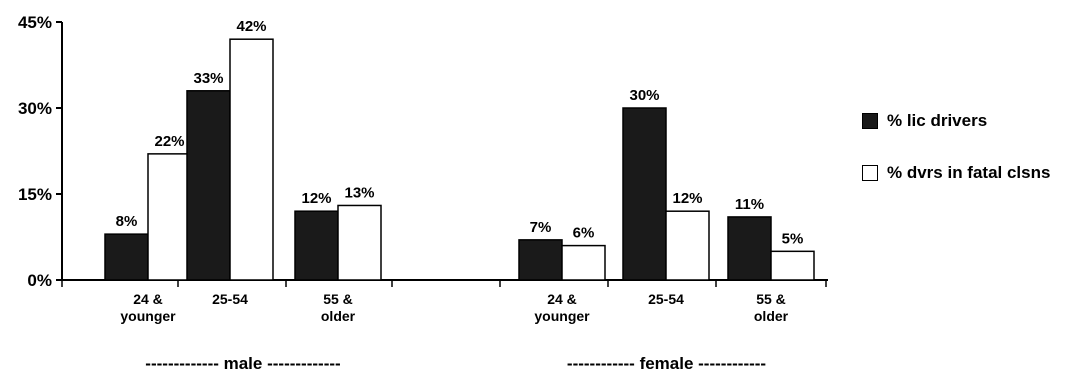 Image resolution: width=1092 pixels, height=377 pixels. What do you see at coordinates (127, 221) in the screenshot?
I see `data-label: 8%` at bounding box center [127, 221].